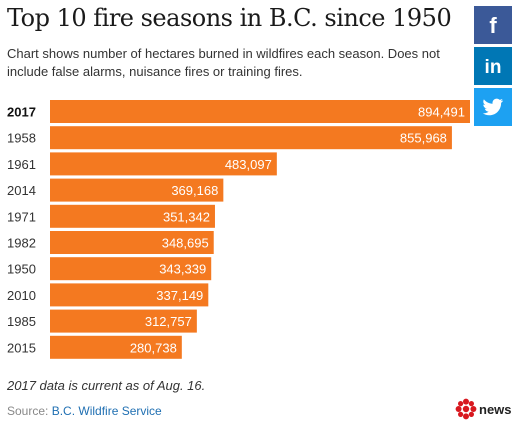 The height and width of the screenshot is (425, 522). What do you see at coordinates (423, 138) in the screenshot?
I see `bar-value-label: 855,968` at bounding box center [423, 138].